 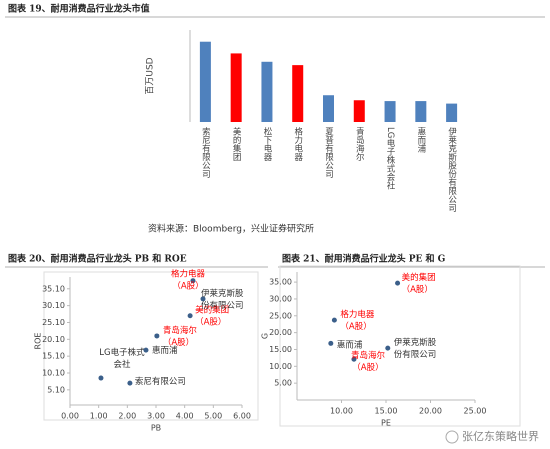 What do you see at coordinates (185, 416) in the screenshot?
I see `x-tick-label: 4.00` at bounding box center [185, 416].